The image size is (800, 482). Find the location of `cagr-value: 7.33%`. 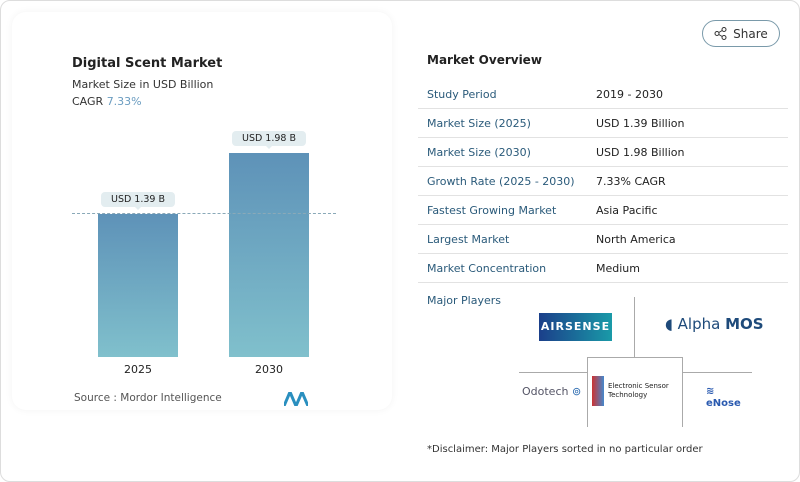

cagr-value: 7.33% is located at coordinates (124, 101).